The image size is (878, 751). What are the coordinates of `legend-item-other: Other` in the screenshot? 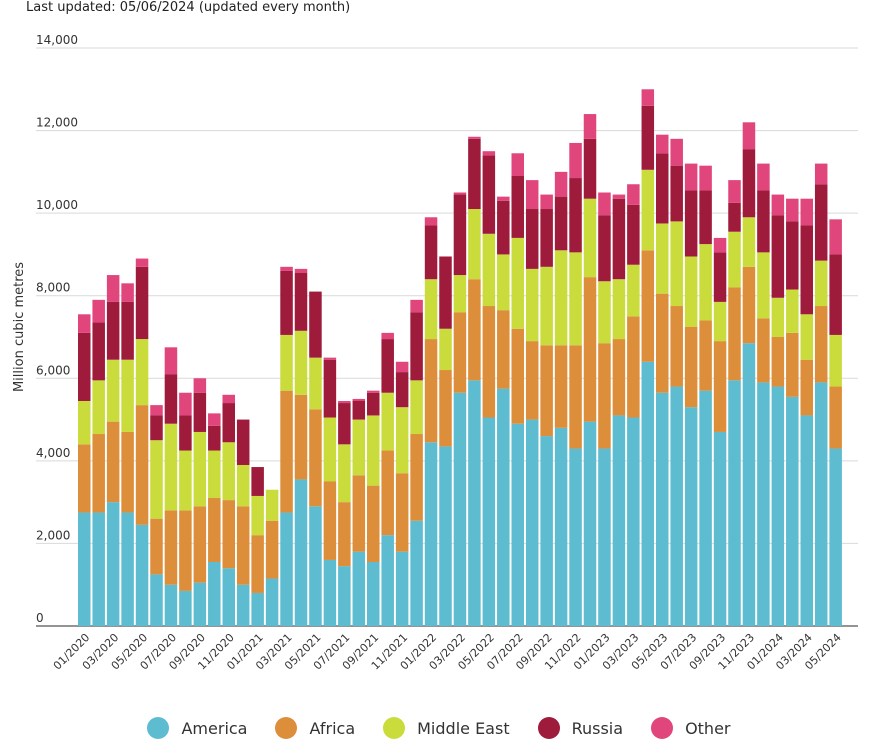 It's located at (691, 728).